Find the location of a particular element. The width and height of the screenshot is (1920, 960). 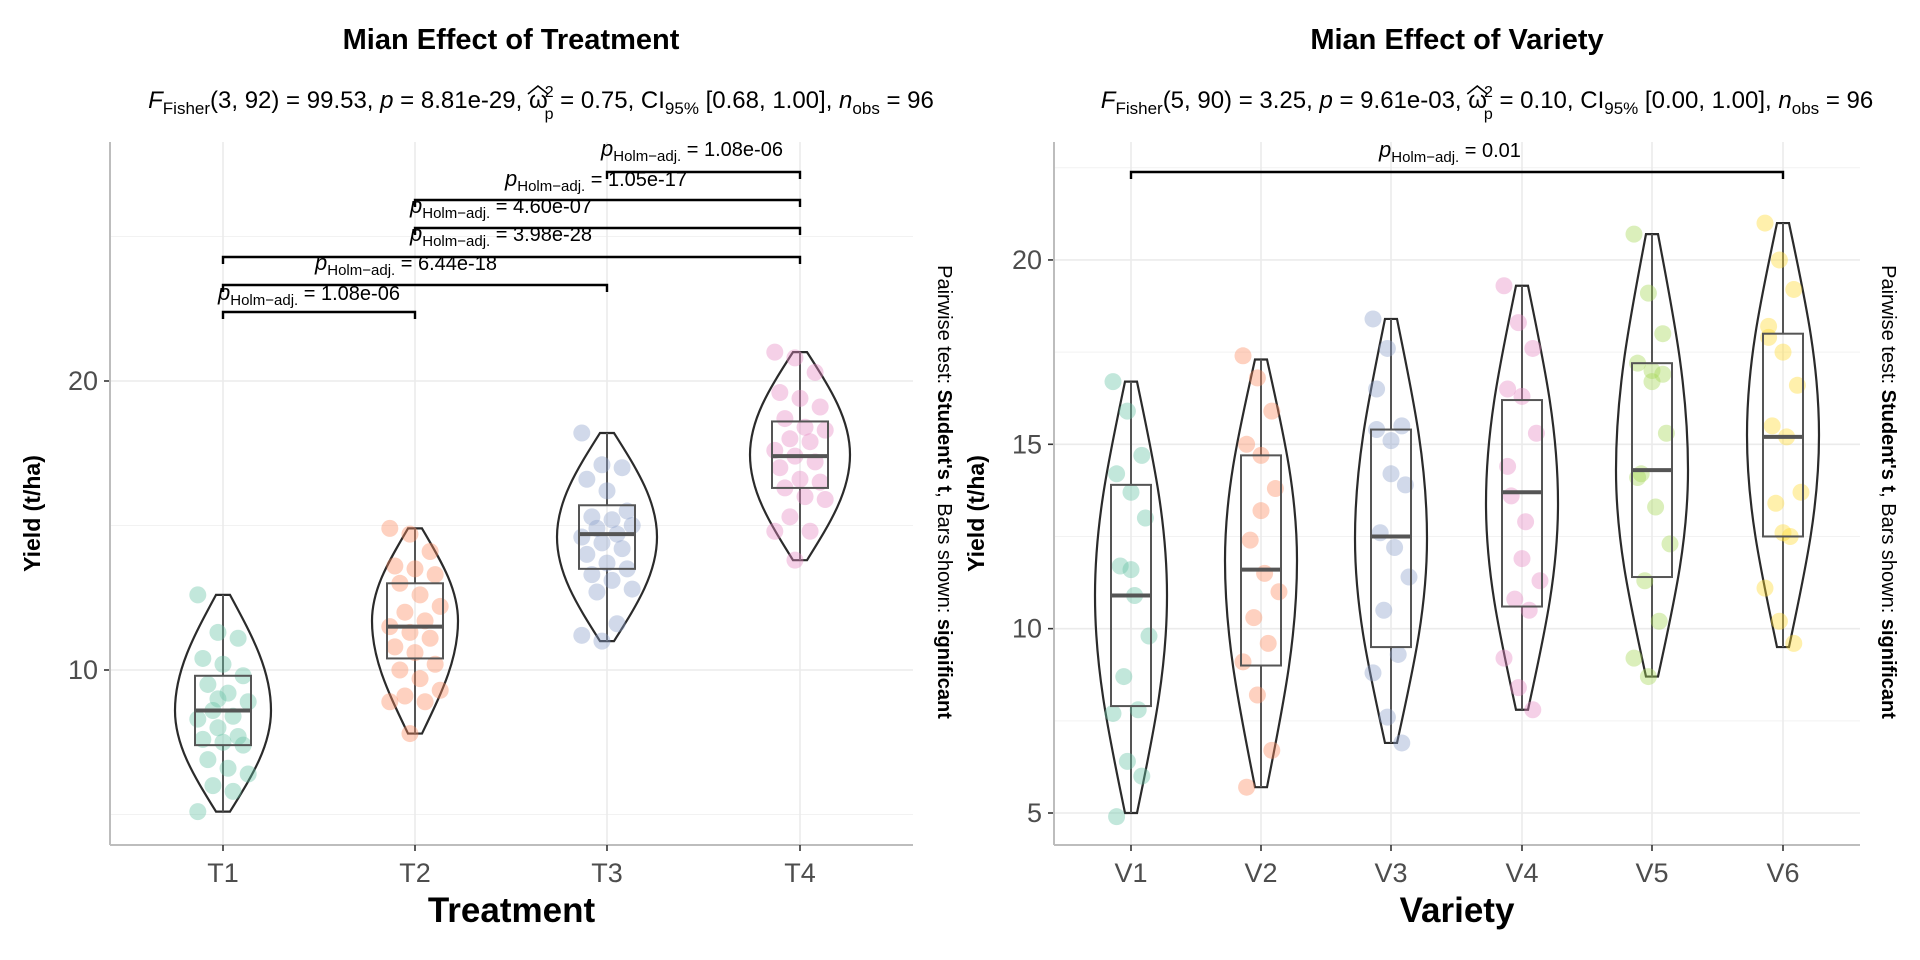

n-value: = 96 is located at coordinates (907, 100).